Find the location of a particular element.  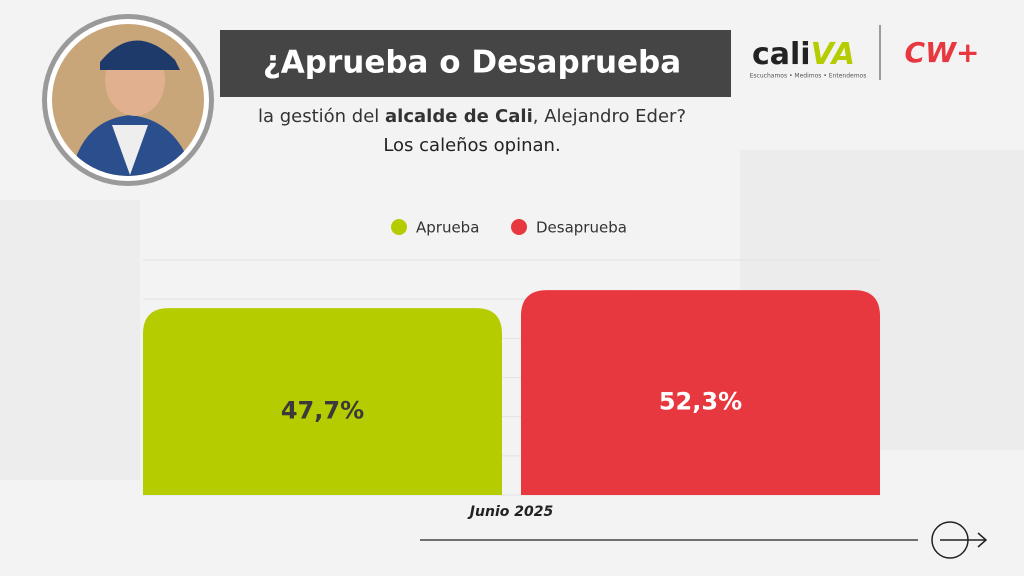

legend-label: Desaprueba is located at coordinates (581, 228).